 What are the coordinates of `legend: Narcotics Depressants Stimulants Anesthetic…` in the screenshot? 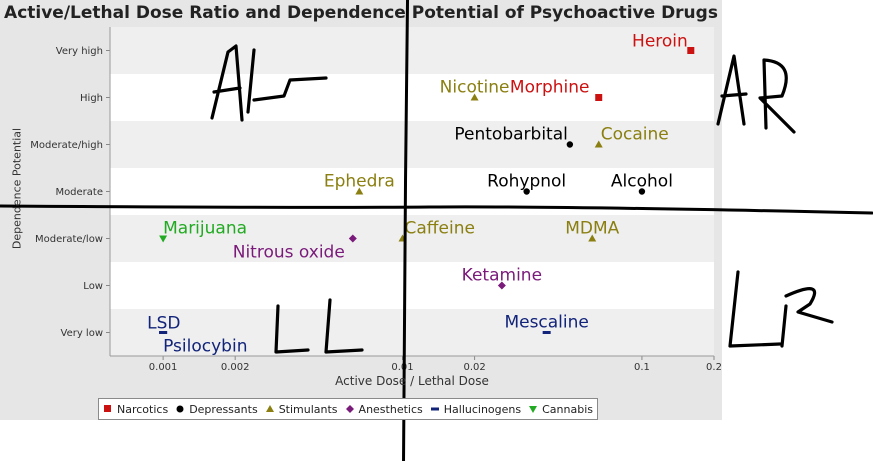 It's located at (348, 409).